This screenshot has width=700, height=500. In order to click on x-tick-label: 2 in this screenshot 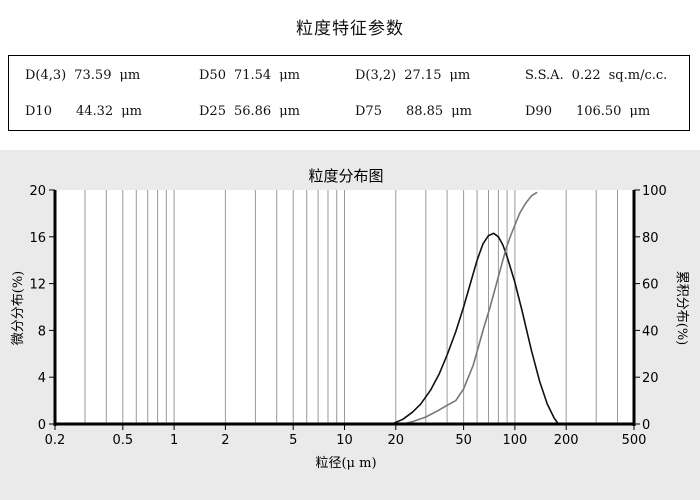, I will do `click(225, 440)`.